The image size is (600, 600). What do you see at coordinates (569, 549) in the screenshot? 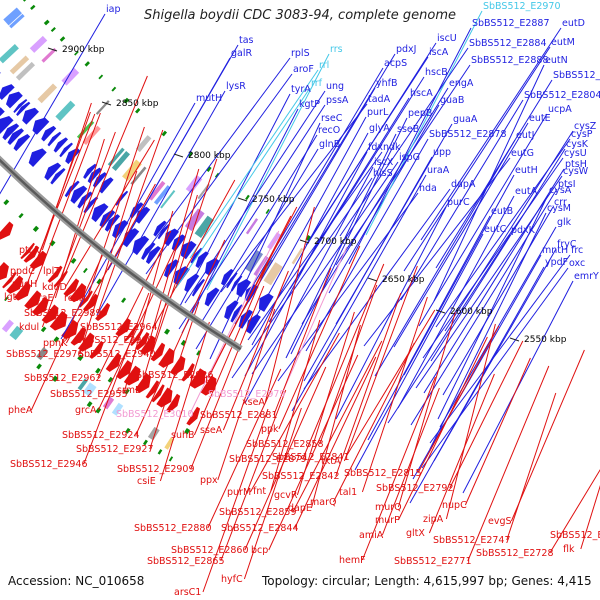
I see `gene-label: flk` at bounding box center [569, 549].